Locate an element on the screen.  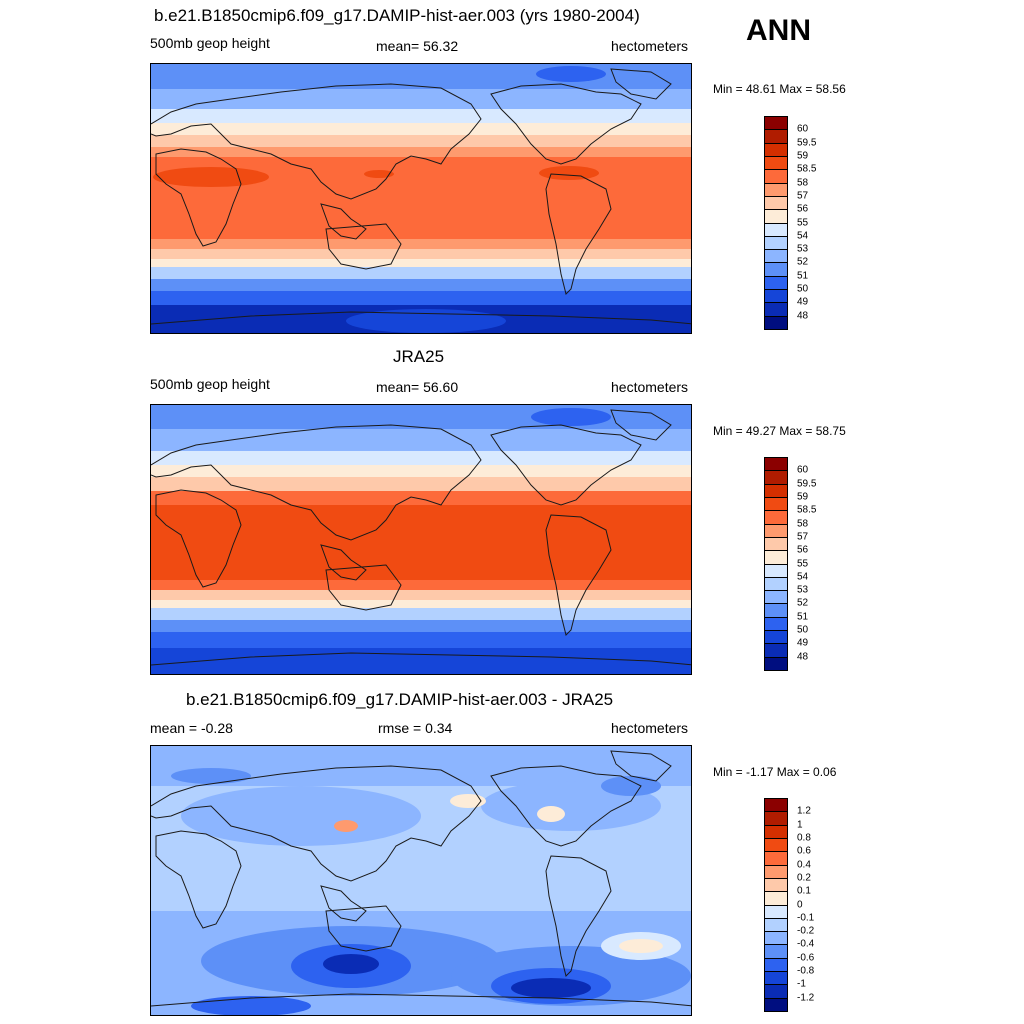
colorbar-tick-label: -0.2 is located at coordinates (806, 931).